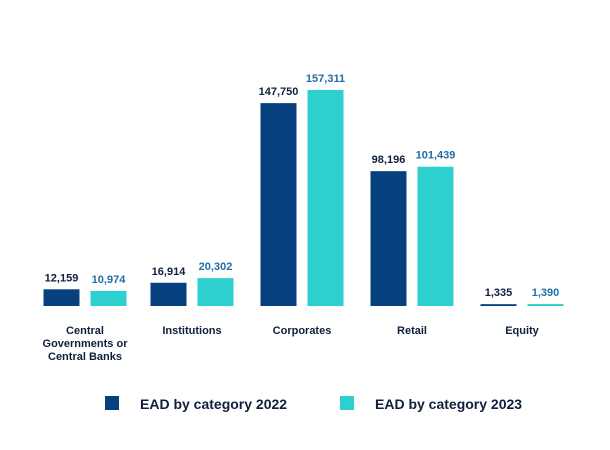  What do you see at coordinates (302, 331) in the screenshot?
I see `category-label-2-line-0: Corporates` at bounding box center [302, 331].